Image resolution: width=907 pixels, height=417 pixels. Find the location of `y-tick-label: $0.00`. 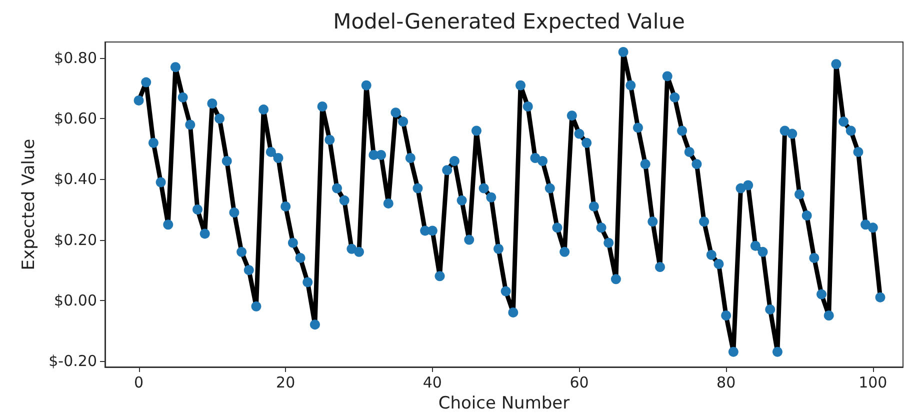

y-tick-label: $0.00 is located at coordinates (75, 300).